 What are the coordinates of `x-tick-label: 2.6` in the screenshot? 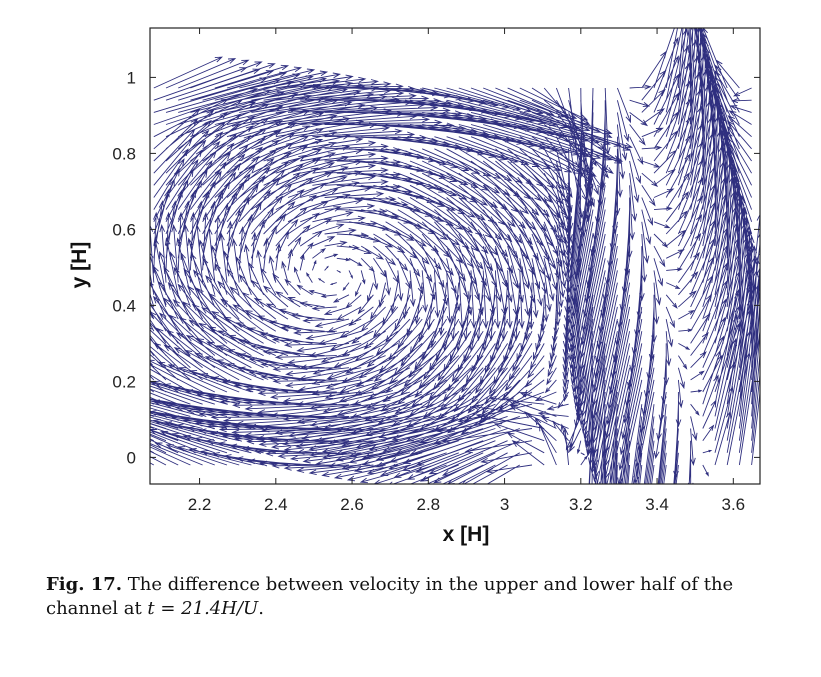 It's located at (352, 504).